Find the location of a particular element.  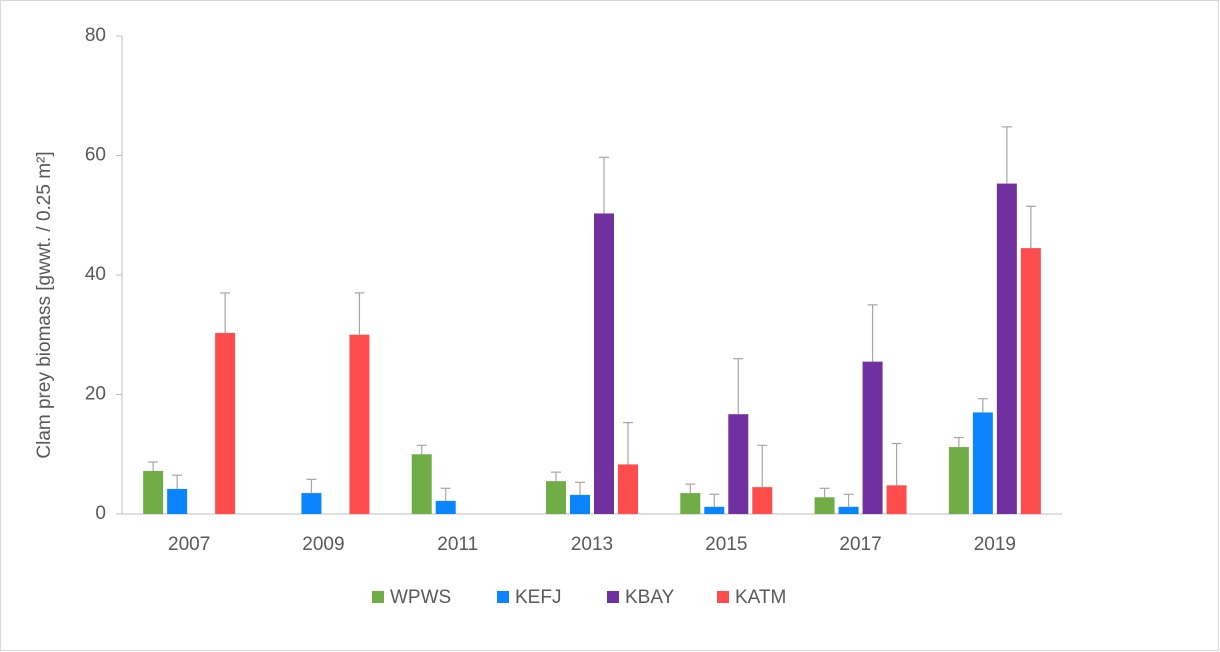

x-tick-label: 2015 is located at coordinates (726, 544).